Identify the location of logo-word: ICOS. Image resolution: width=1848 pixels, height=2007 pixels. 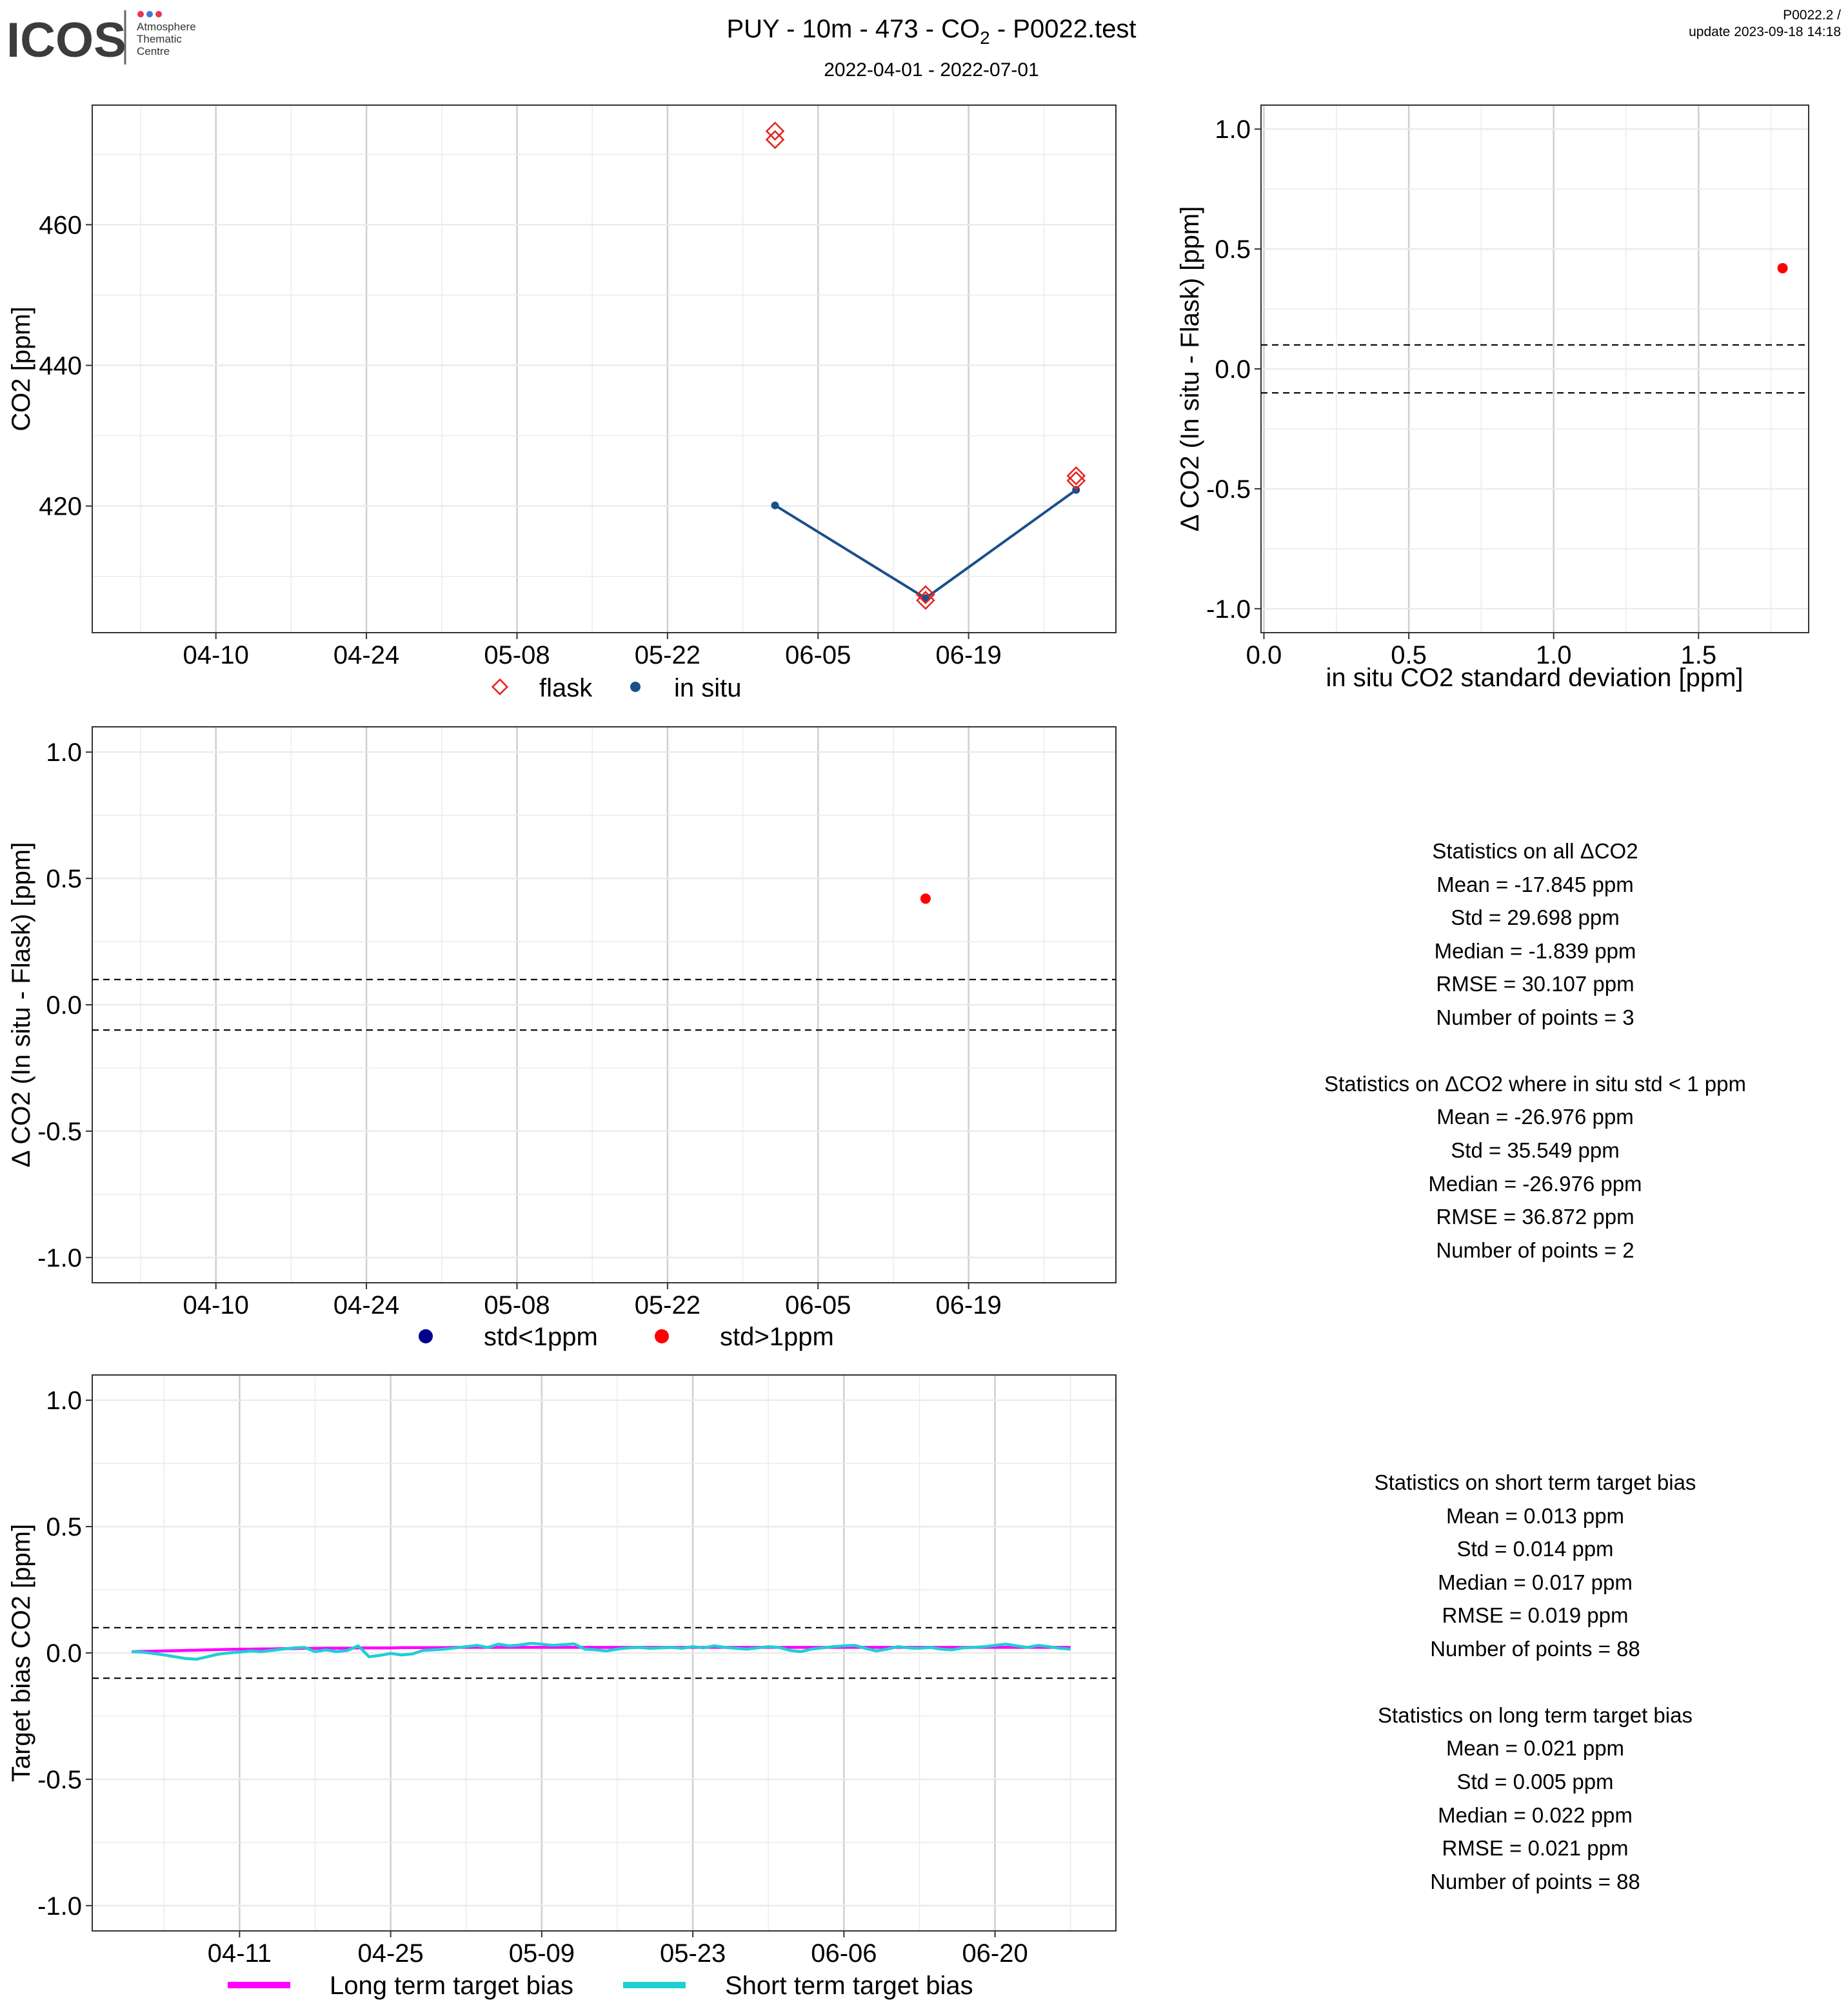
(66, 40).